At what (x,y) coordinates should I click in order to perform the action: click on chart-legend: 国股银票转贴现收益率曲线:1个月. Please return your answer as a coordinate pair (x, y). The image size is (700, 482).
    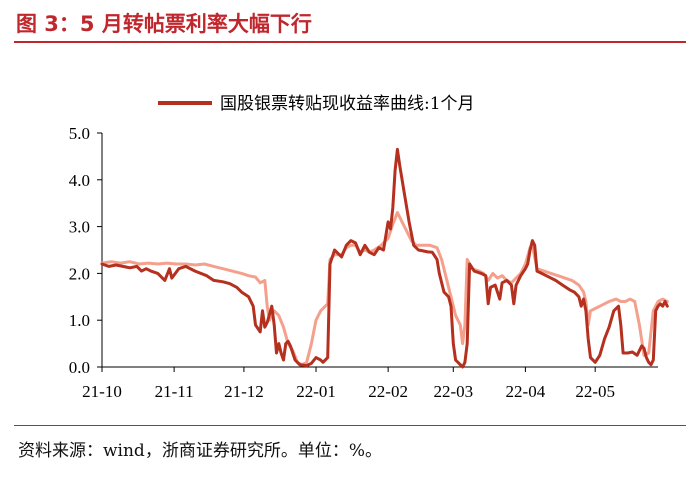
    Looking at the image, I should click on (316, 104).